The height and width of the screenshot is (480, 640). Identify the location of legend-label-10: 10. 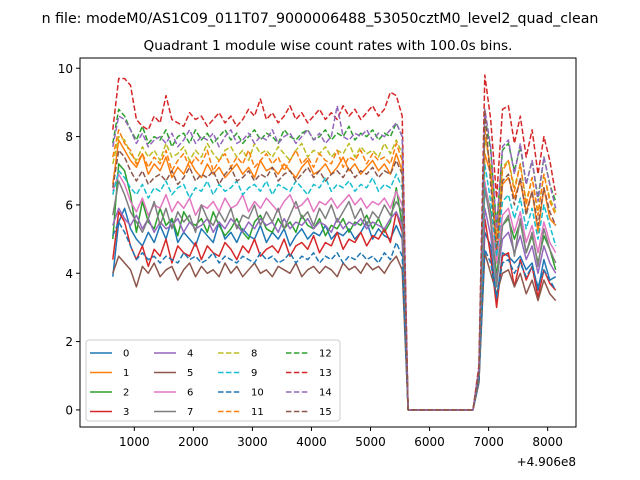
(257, 393).